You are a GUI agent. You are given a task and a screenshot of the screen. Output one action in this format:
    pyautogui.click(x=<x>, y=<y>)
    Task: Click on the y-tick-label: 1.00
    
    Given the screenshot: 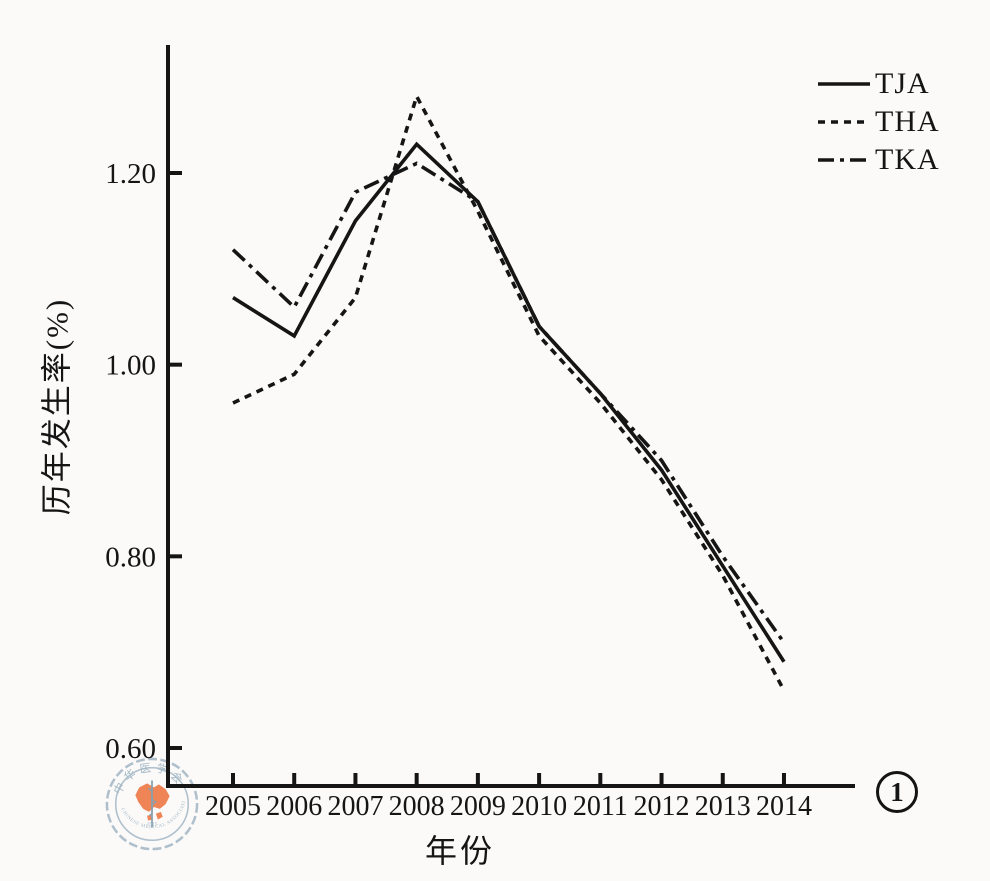 What is the action you would take?
    pyautogui.click(x=130, y=366)
    